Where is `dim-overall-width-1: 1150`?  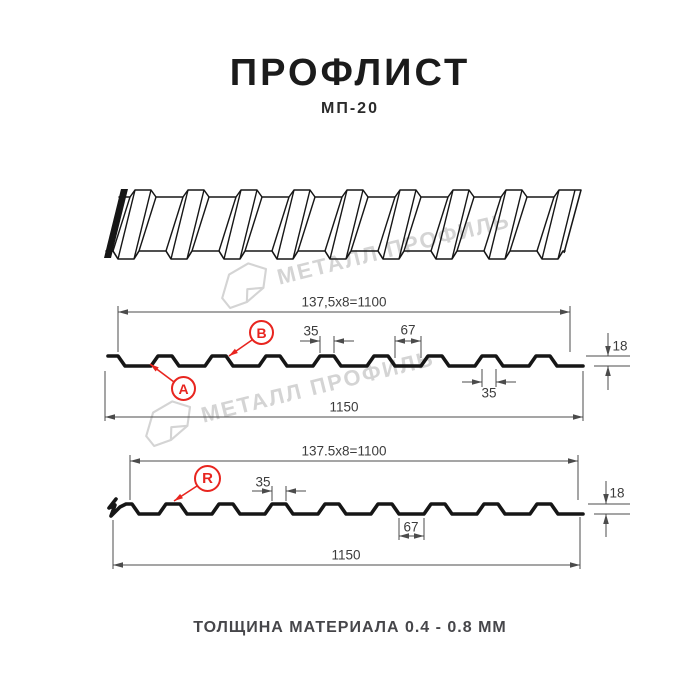
dim-overall-width-1: 1150 is located at coordinates (344, 407).